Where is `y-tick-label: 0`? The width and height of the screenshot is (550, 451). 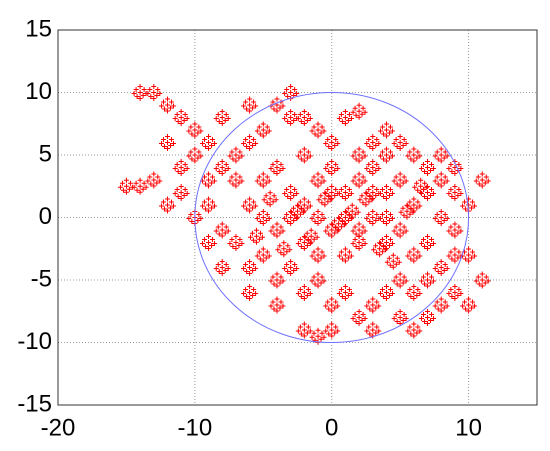 y-tick-label: 0 is located at coordinates (45, 216).